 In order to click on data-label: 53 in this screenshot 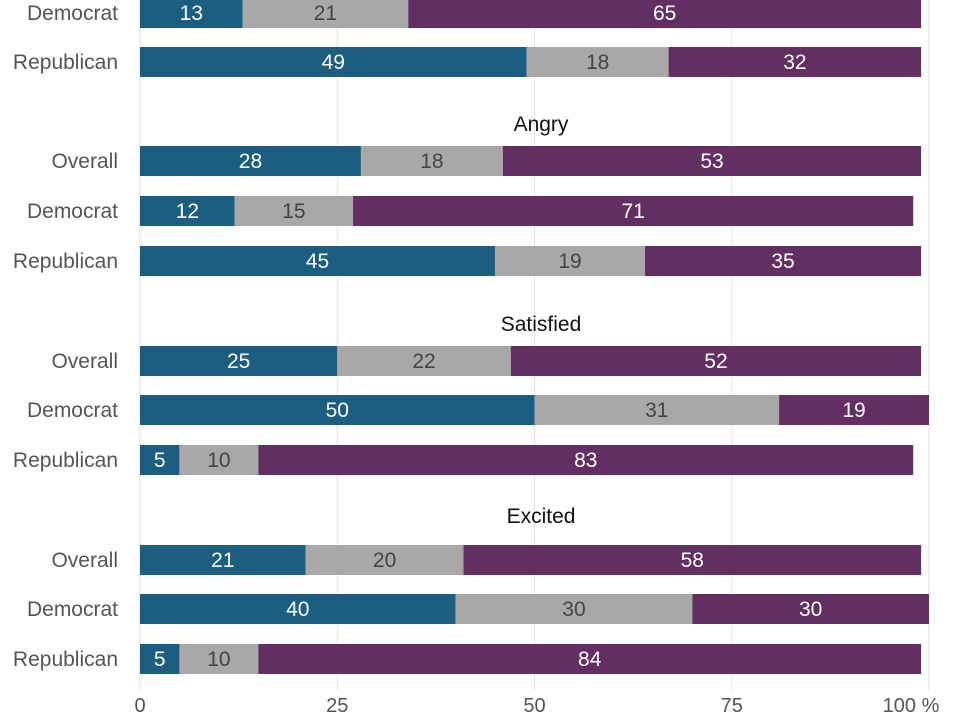, I will do `click(711, 161)`.